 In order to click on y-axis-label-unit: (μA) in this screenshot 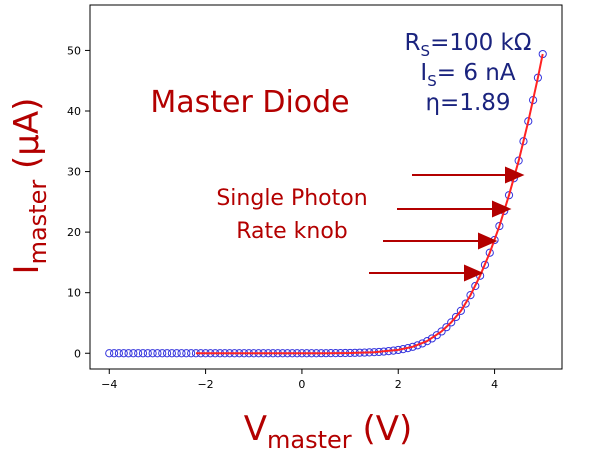, I will do `click(27, 139)`.